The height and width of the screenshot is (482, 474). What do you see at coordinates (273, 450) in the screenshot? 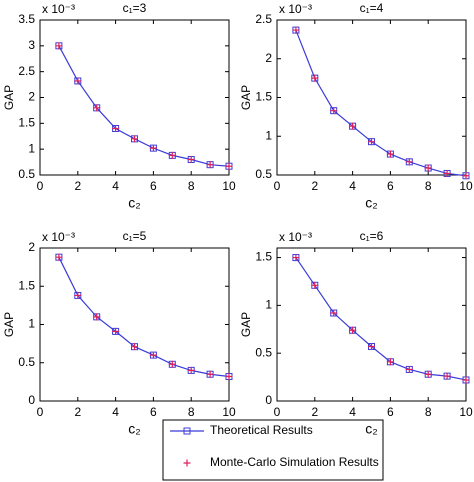
I see `legend-box` at bounding box center [273, 450].